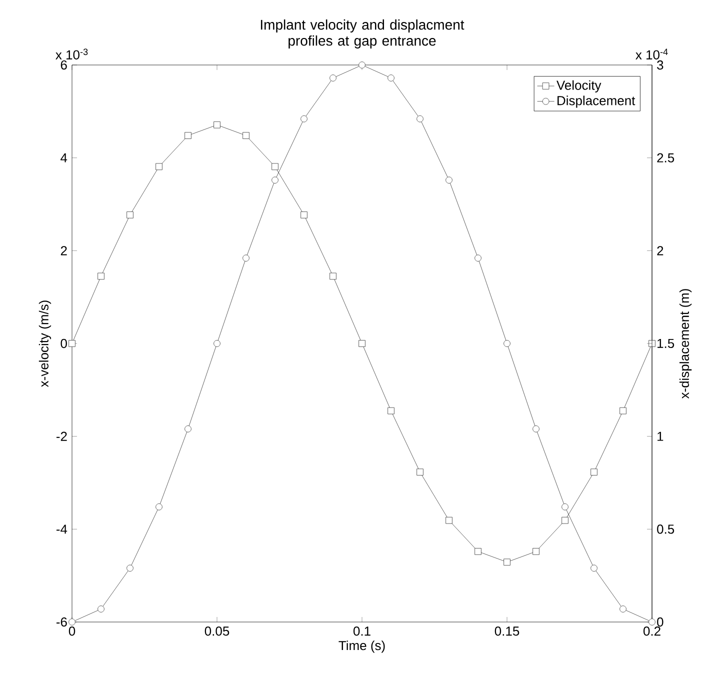 This screenshot has width=725, height=681. I want to click on x-axis-title: Time (s), so click(361, 646).